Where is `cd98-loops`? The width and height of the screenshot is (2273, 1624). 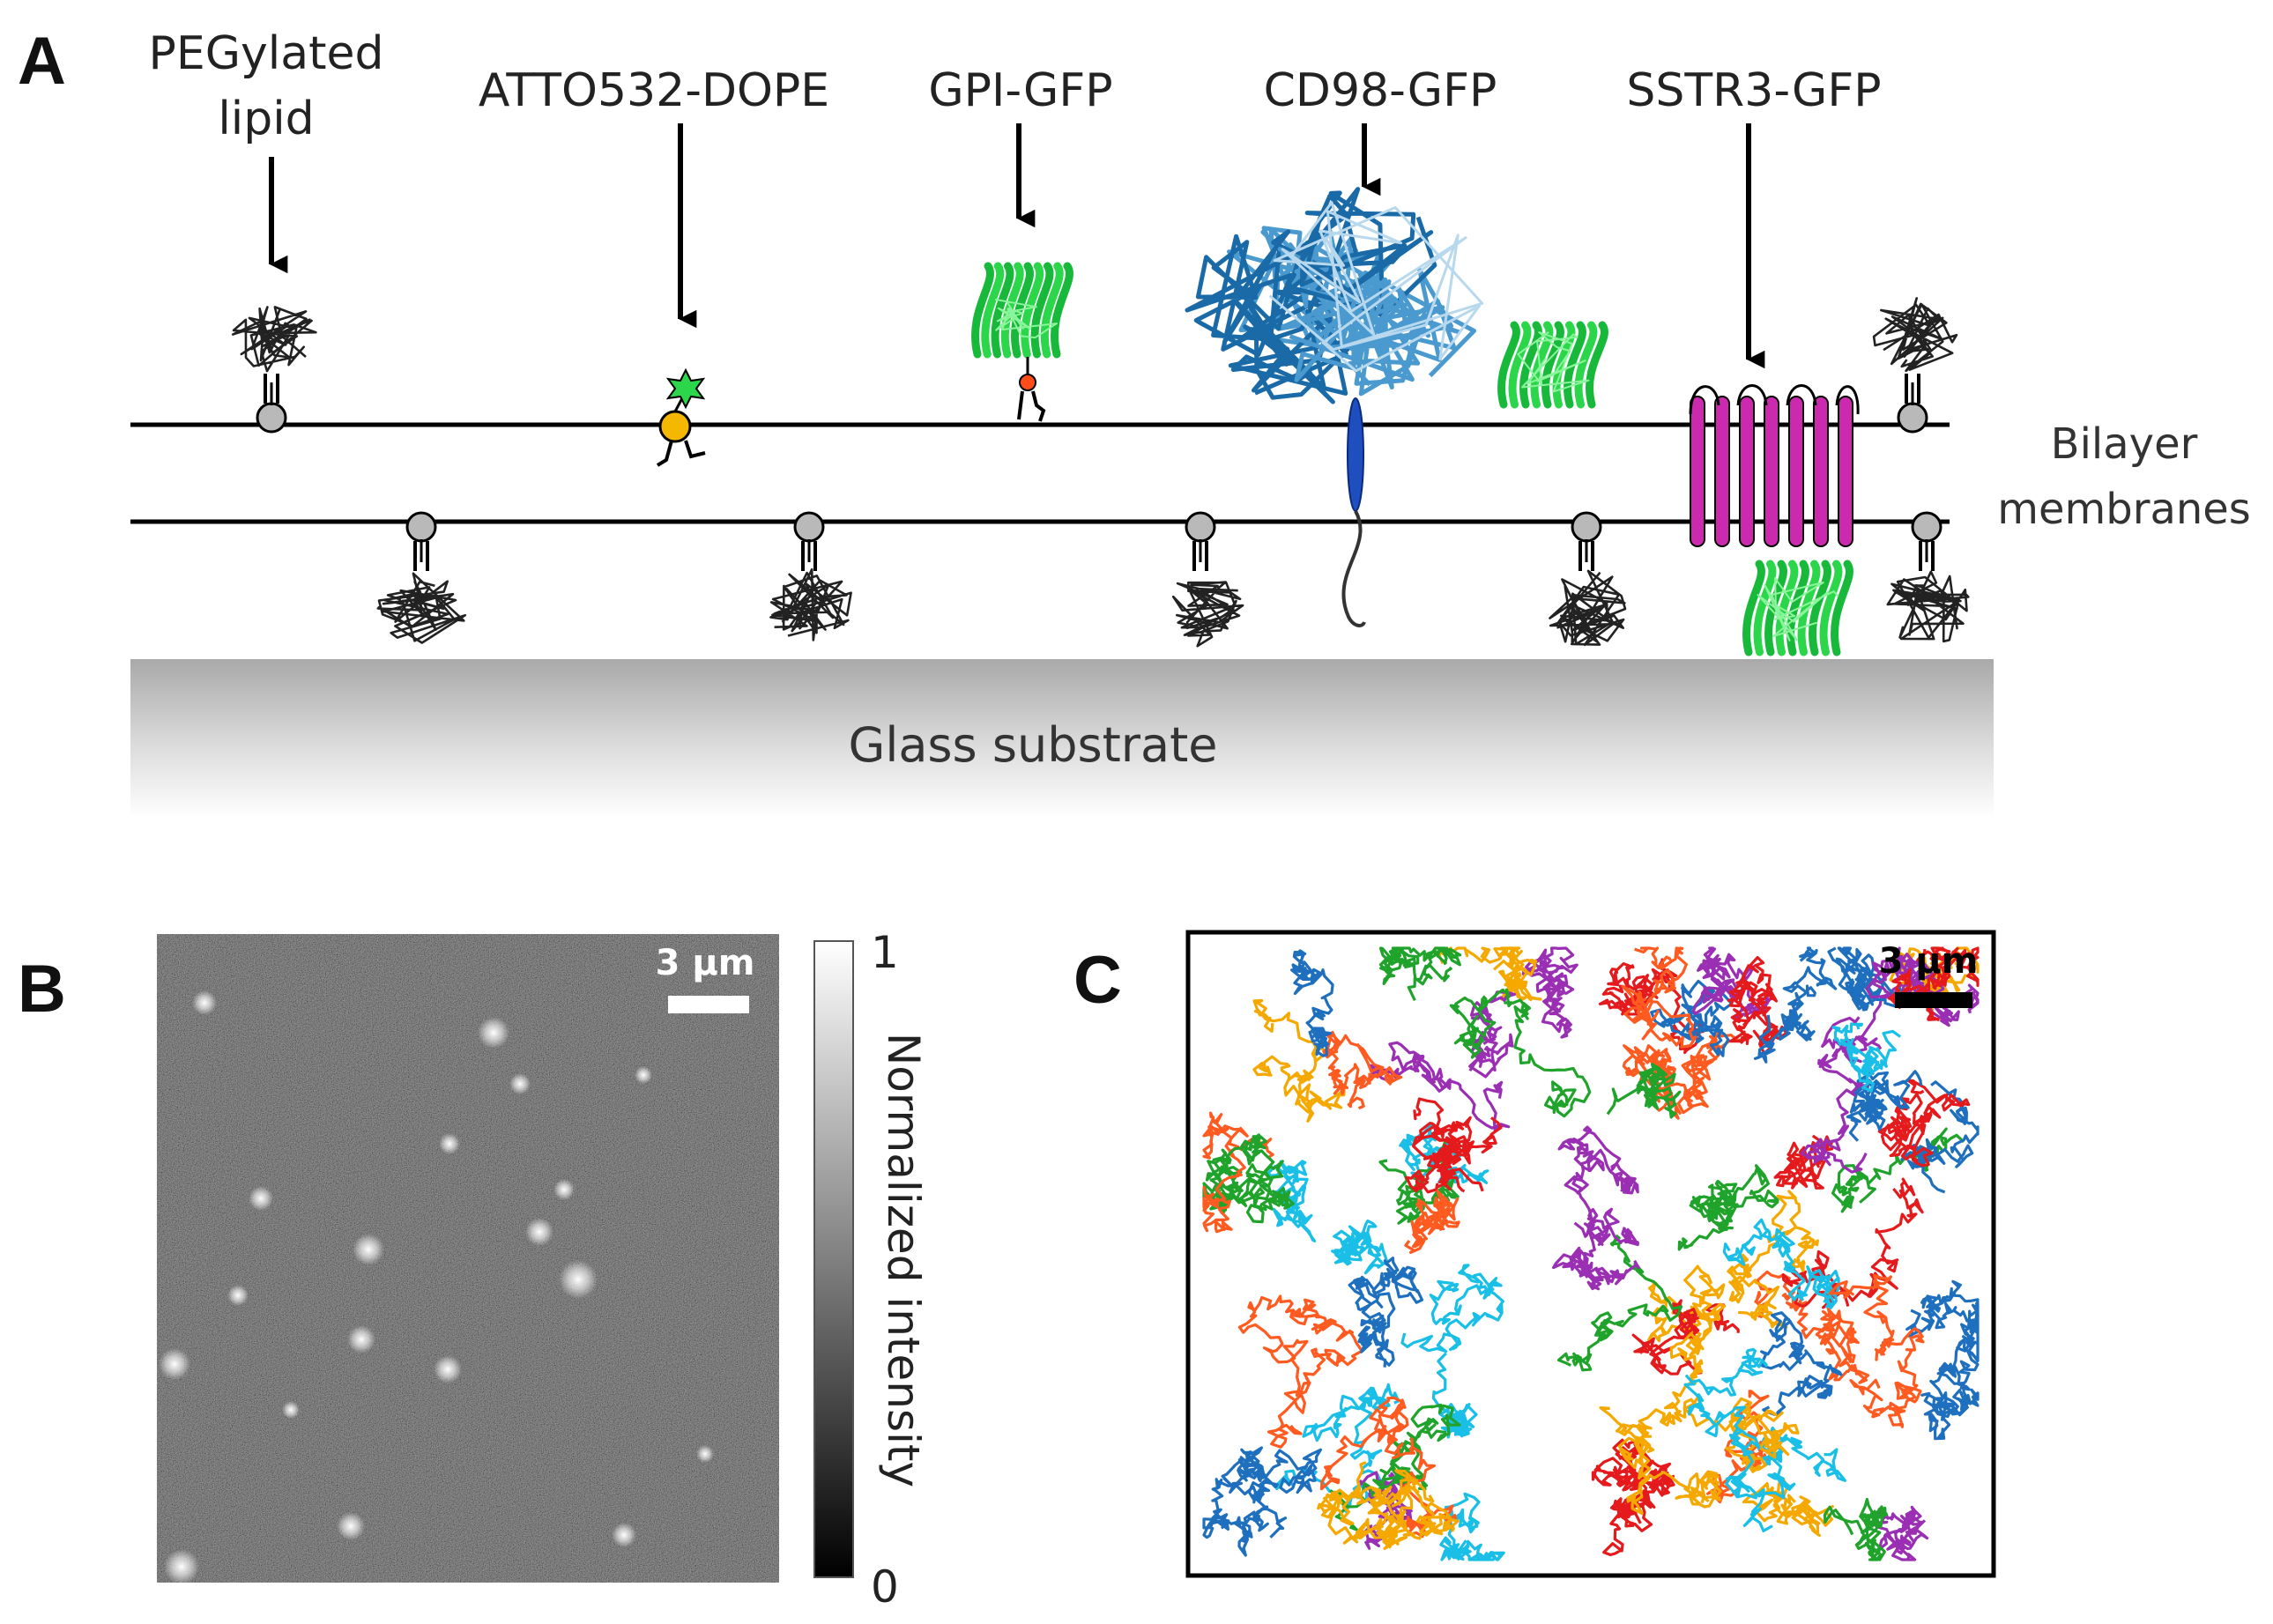 cd98-loops is located at coordinates (1376, 287).